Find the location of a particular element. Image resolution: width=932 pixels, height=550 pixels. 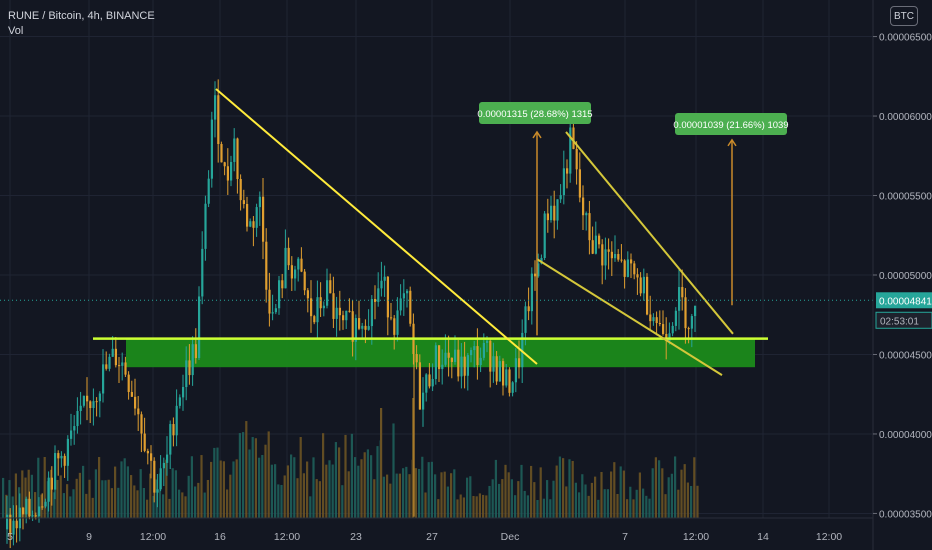

x-tick-label: Dec is located at coordinates (510, 537).